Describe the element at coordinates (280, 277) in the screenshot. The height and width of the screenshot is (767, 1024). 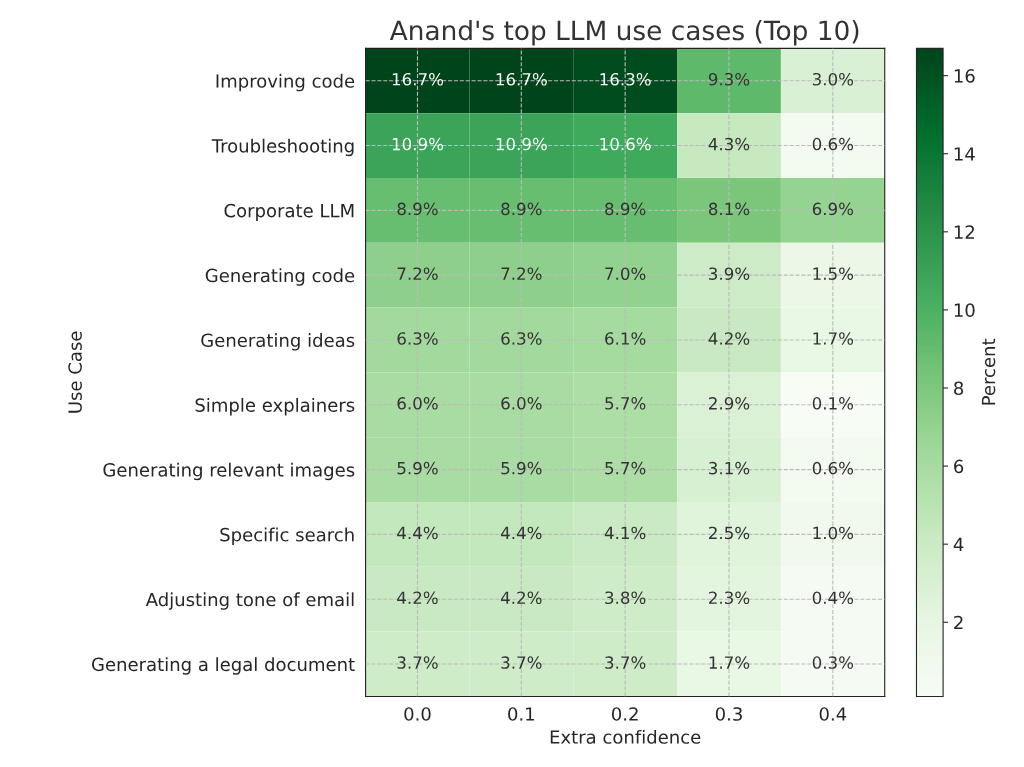
I see `y-tick-label: Generating code` at that location.